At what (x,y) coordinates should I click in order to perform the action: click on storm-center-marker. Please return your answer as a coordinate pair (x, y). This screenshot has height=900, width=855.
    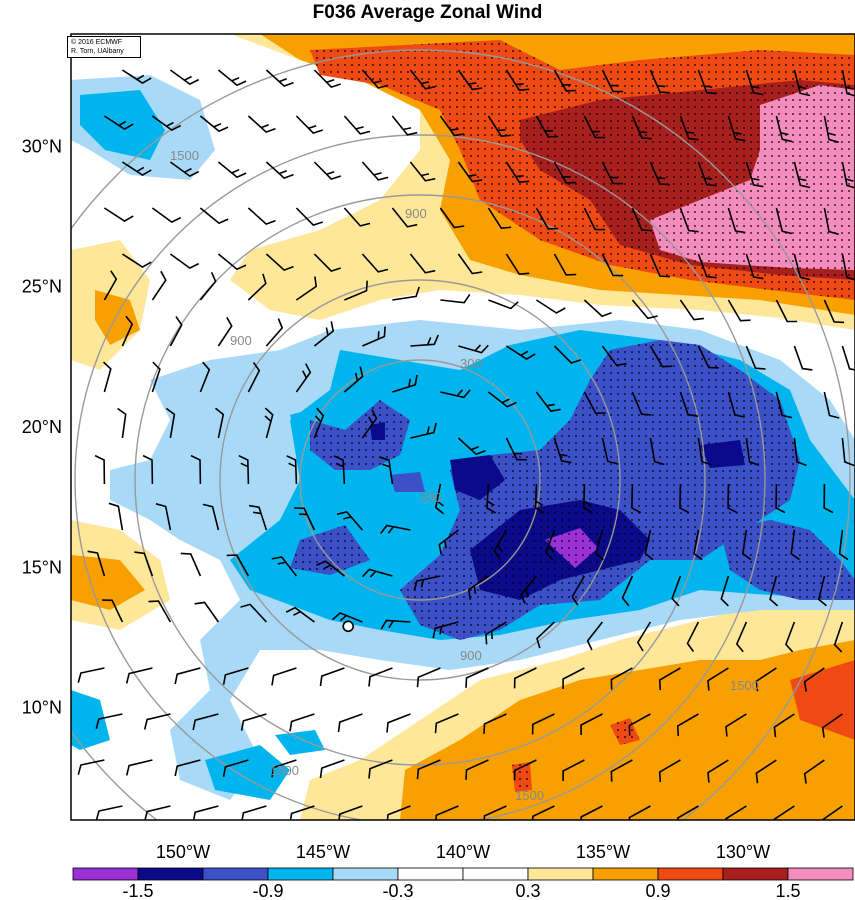
    Looking at the image, I should click on (348, 626).